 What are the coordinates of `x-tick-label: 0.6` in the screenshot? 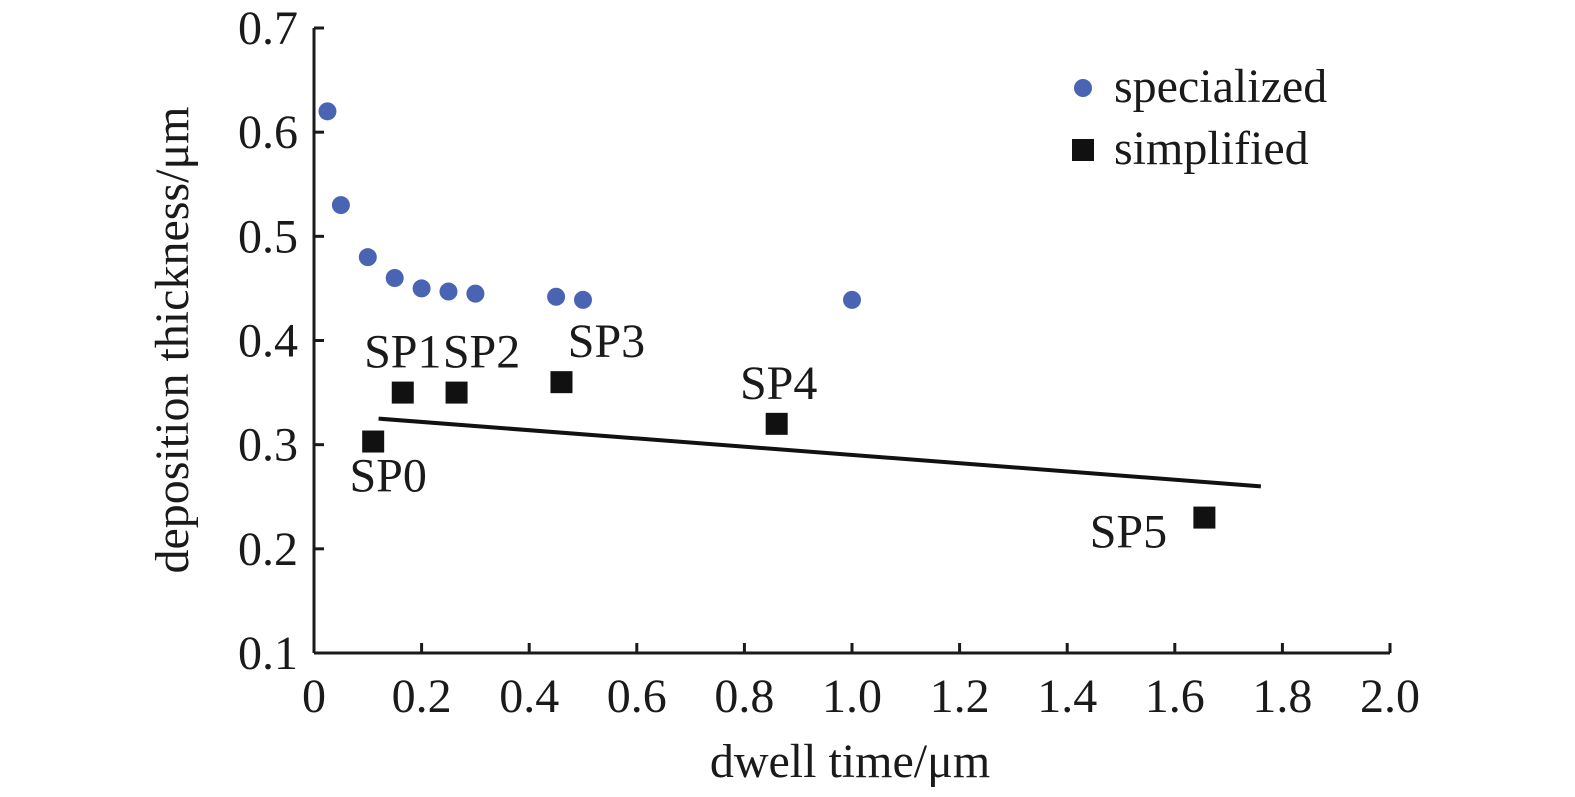 It's located at (637, 696).